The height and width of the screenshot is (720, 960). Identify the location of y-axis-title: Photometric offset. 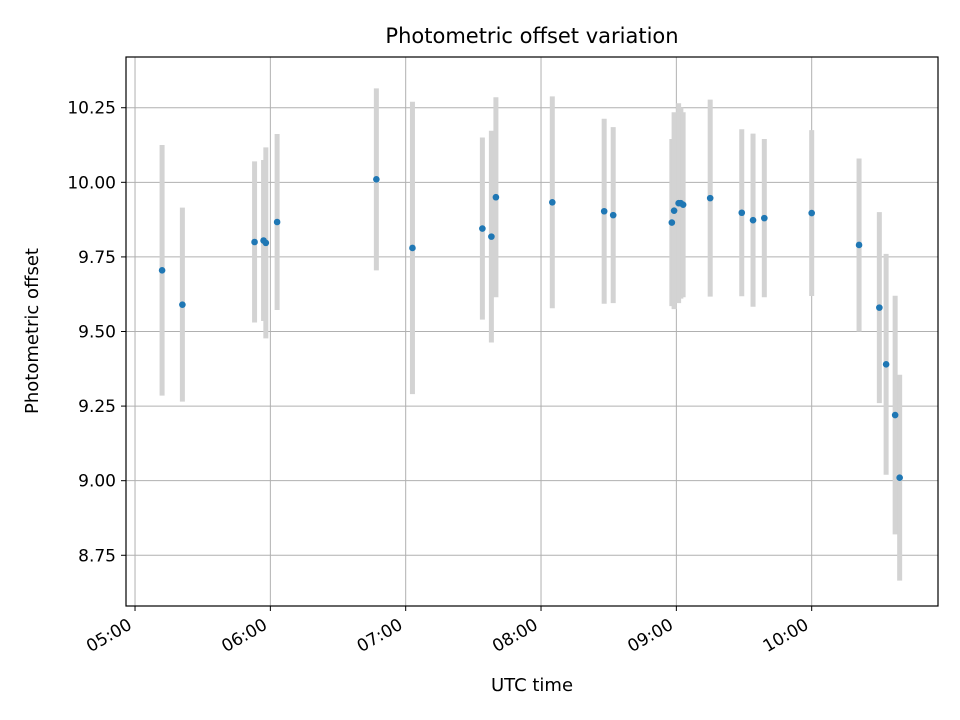
(32, 331).